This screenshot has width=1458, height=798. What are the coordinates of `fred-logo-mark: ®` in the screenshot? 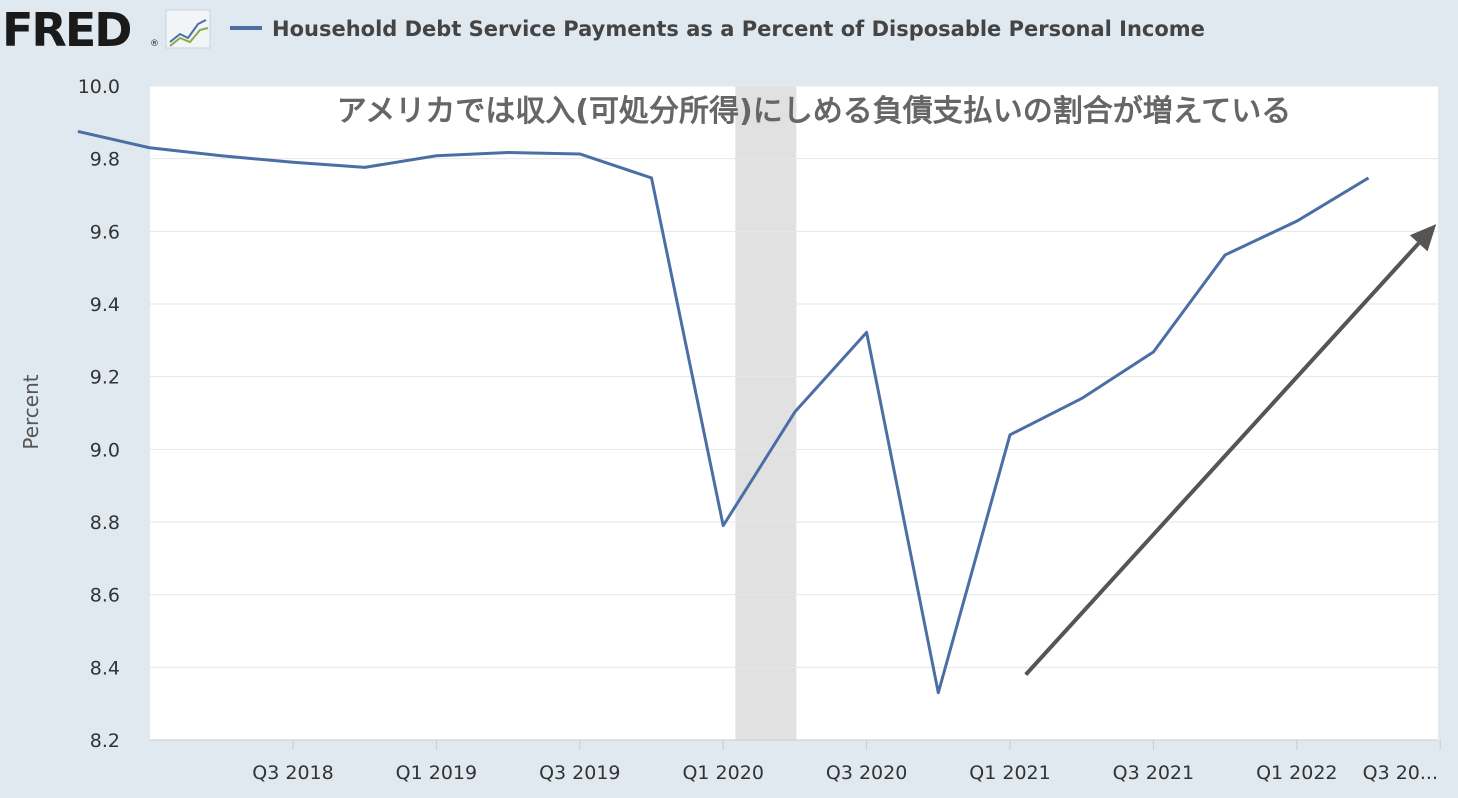 It's located at (154, 44).